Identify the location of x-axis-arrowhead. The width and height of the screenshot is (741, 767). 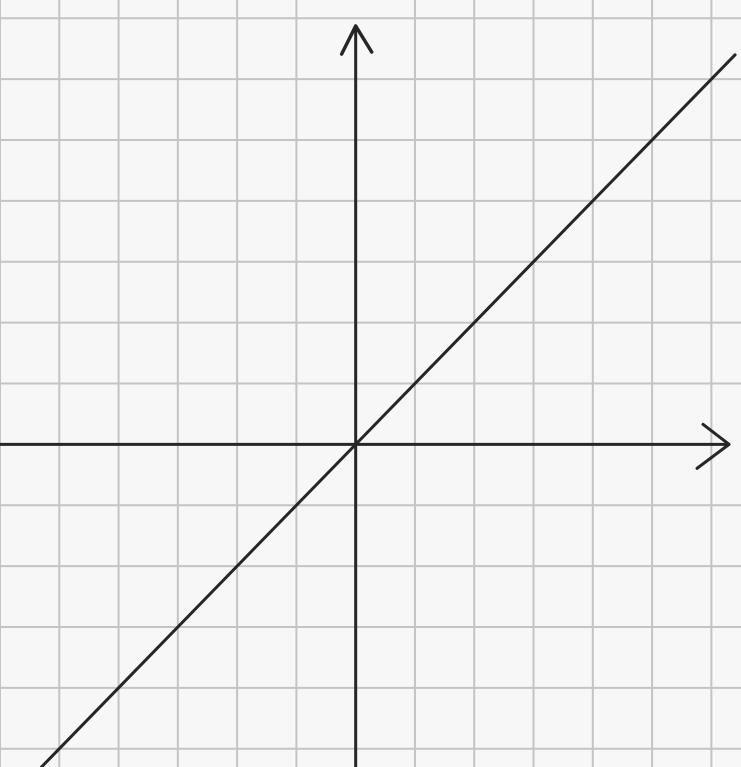
(713, 446).